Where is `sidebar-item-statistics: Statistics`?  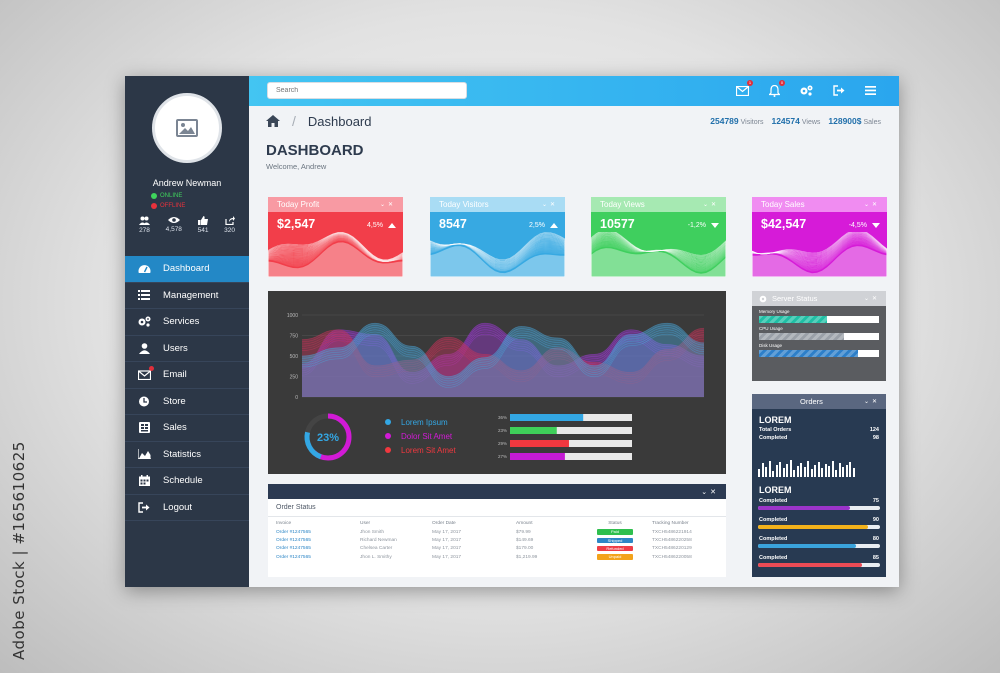
sidebar-item-statistics: Statistics is located at coordinates (187, 455).